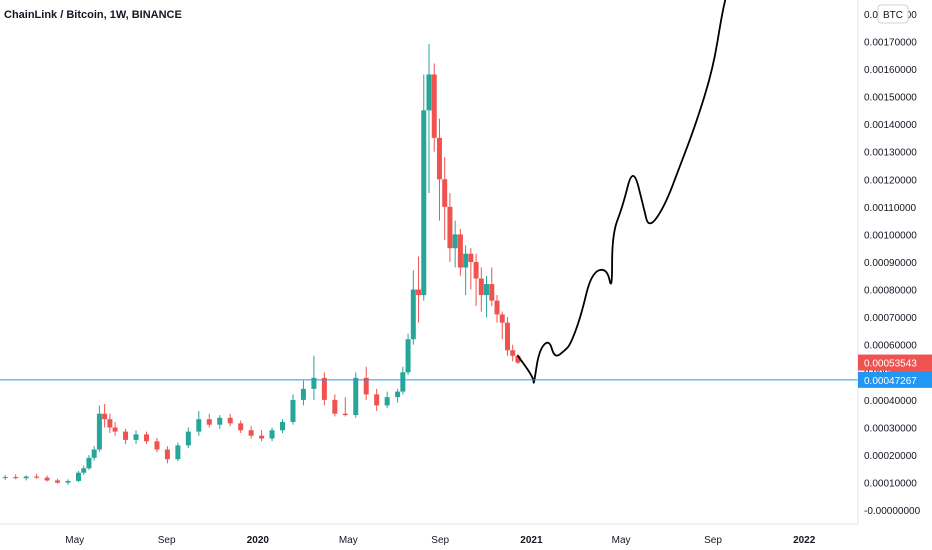 The image size is (932, 550). I want to click on y-tick-label: 0.00170000, so click(890, 42).